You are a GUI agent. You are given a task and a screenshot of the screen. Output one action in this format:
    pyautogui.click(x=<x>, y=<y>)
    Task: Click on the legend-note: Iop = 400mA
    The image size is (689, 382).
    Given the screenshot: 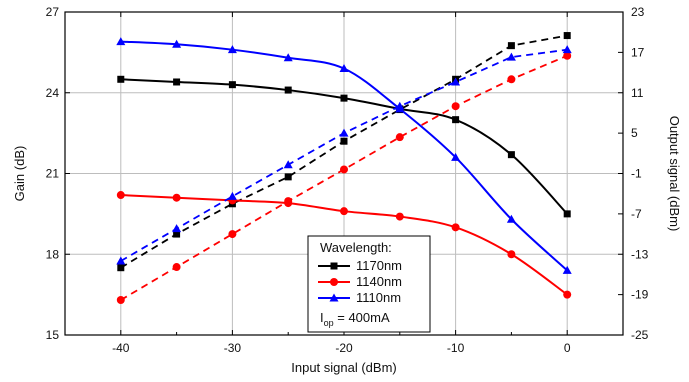 What is the action you would take?
    pyautogui.click(x=355, y=319)
    